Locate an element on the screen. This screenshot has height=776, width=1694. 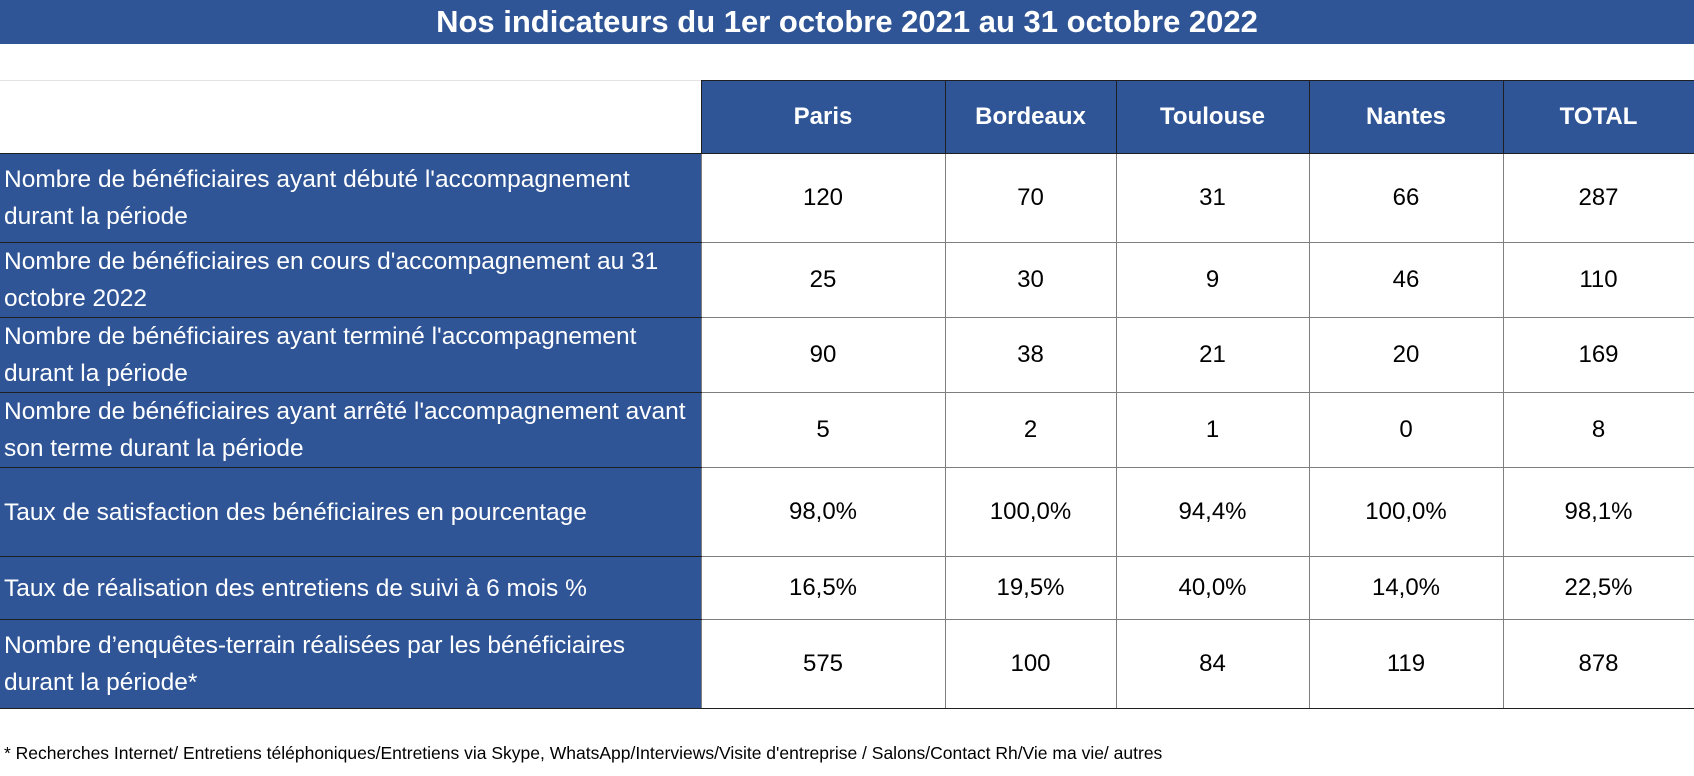
table-cell: 90 is located at coordinates (823, 355).